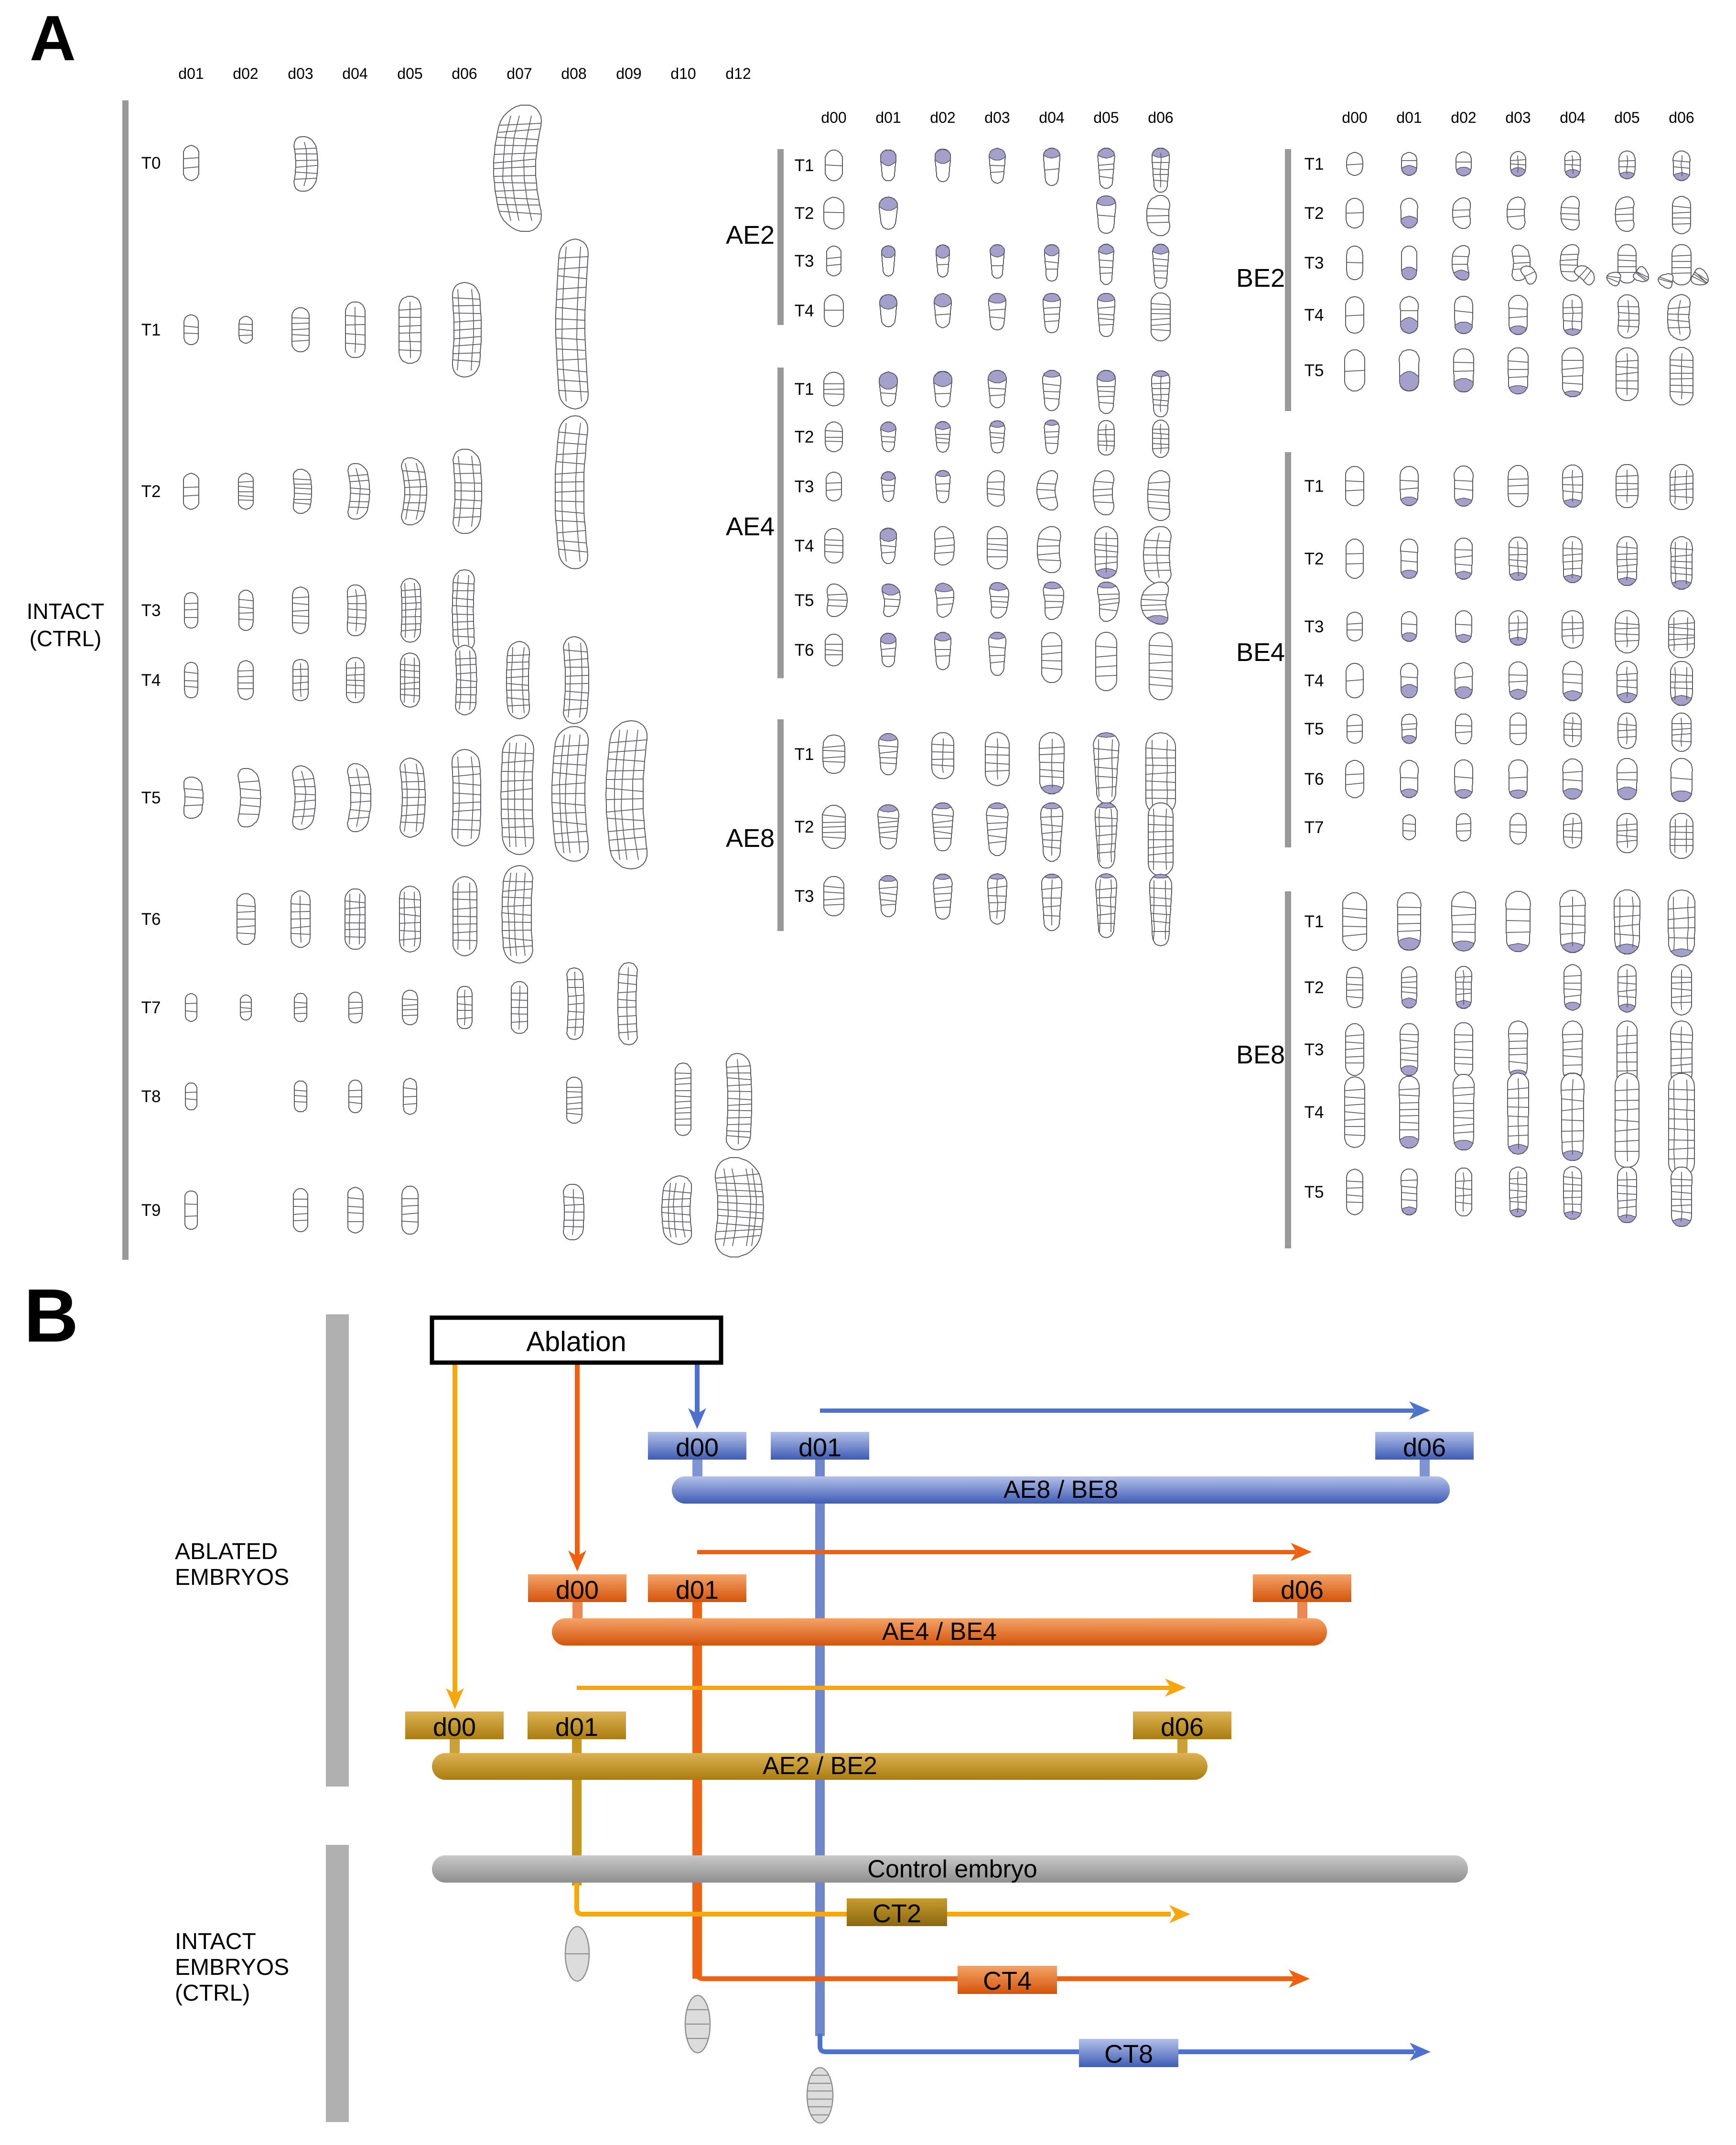 The width and height of the screenshot is (1736, 2145). Describe the element at coordinates (1007, 1981) in the screenshot. I see `svg-text: CT4` at that location.